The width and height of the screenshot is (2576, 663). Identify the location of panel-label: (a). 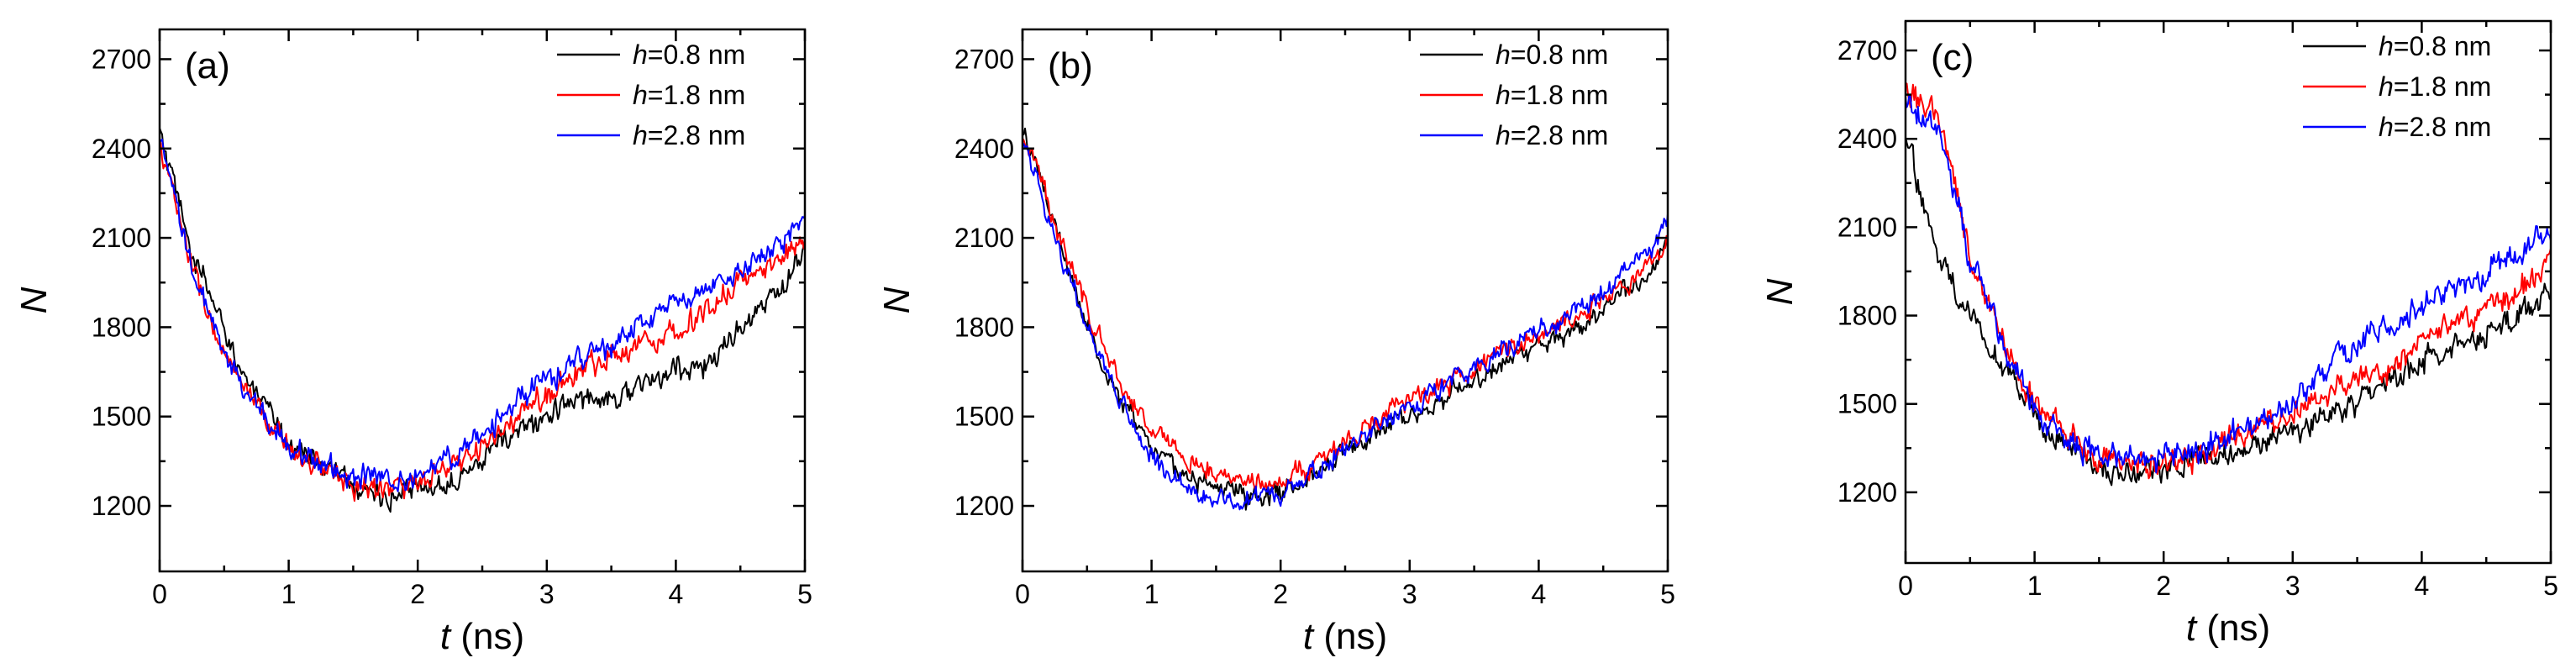
(207, 66).